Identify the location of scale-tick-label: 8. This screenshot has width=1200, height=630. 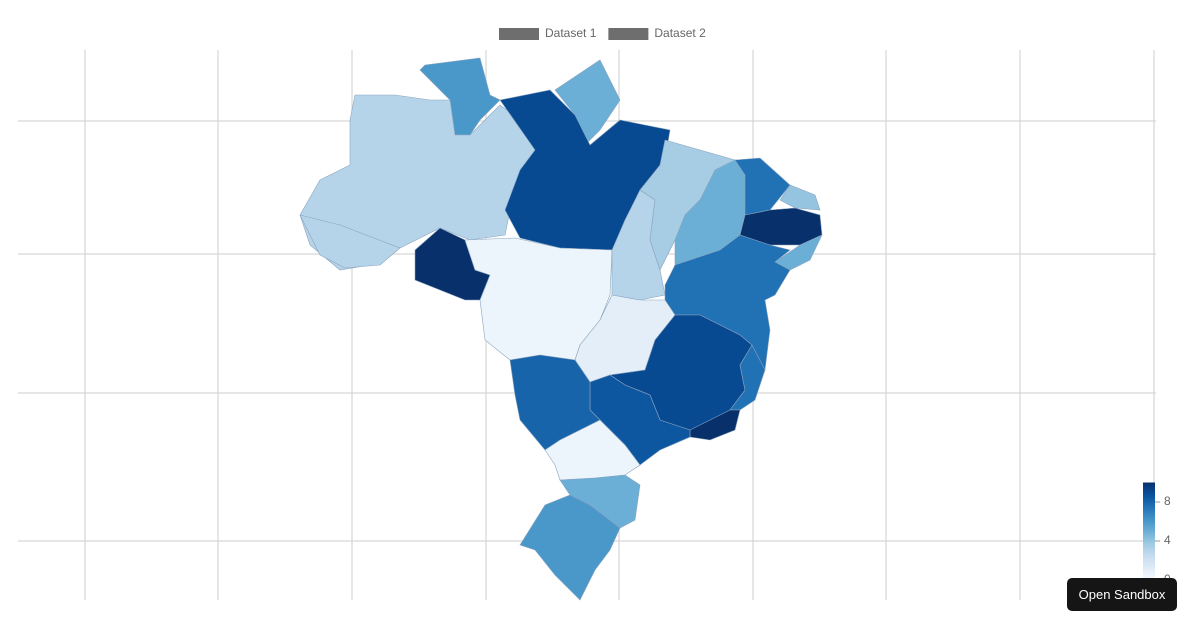
(1167, 501).